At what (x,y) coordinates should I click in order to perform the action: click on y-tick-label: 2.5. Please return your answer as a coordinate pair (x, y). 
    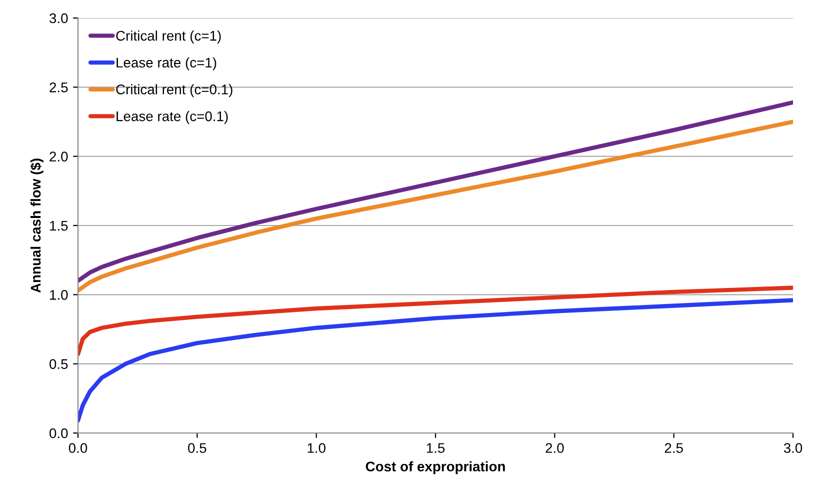
    Looking at the image, I should click on (59, 87).